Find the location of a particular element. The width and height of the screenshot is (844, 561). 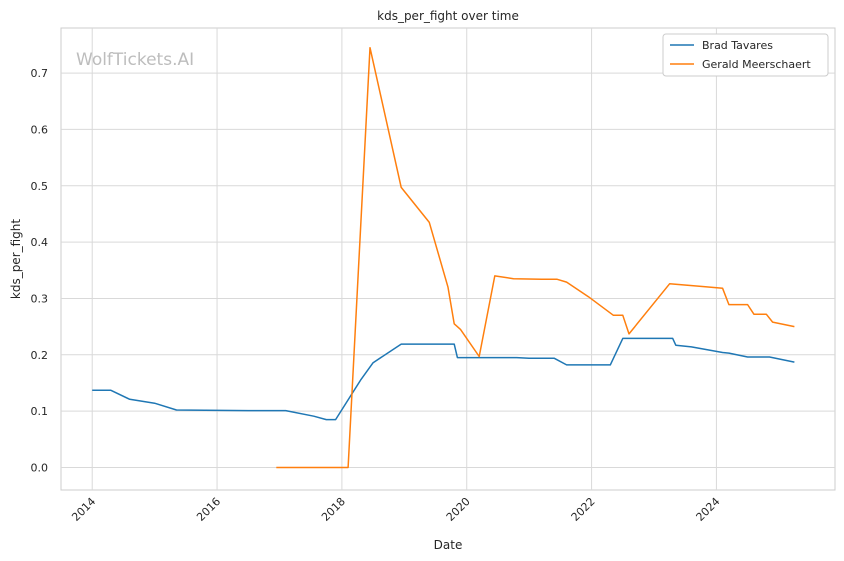

series-line-brad-tavares is located at coordinates (443, 379).